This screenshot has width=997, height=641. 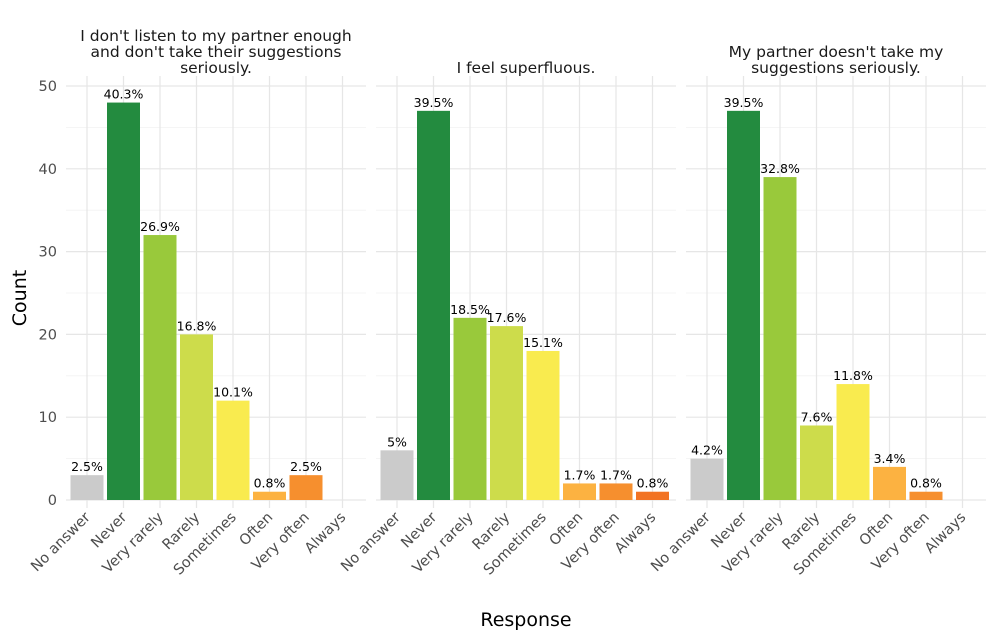 I want to click on y-axis-label: Count, so click(x=20, y=298).